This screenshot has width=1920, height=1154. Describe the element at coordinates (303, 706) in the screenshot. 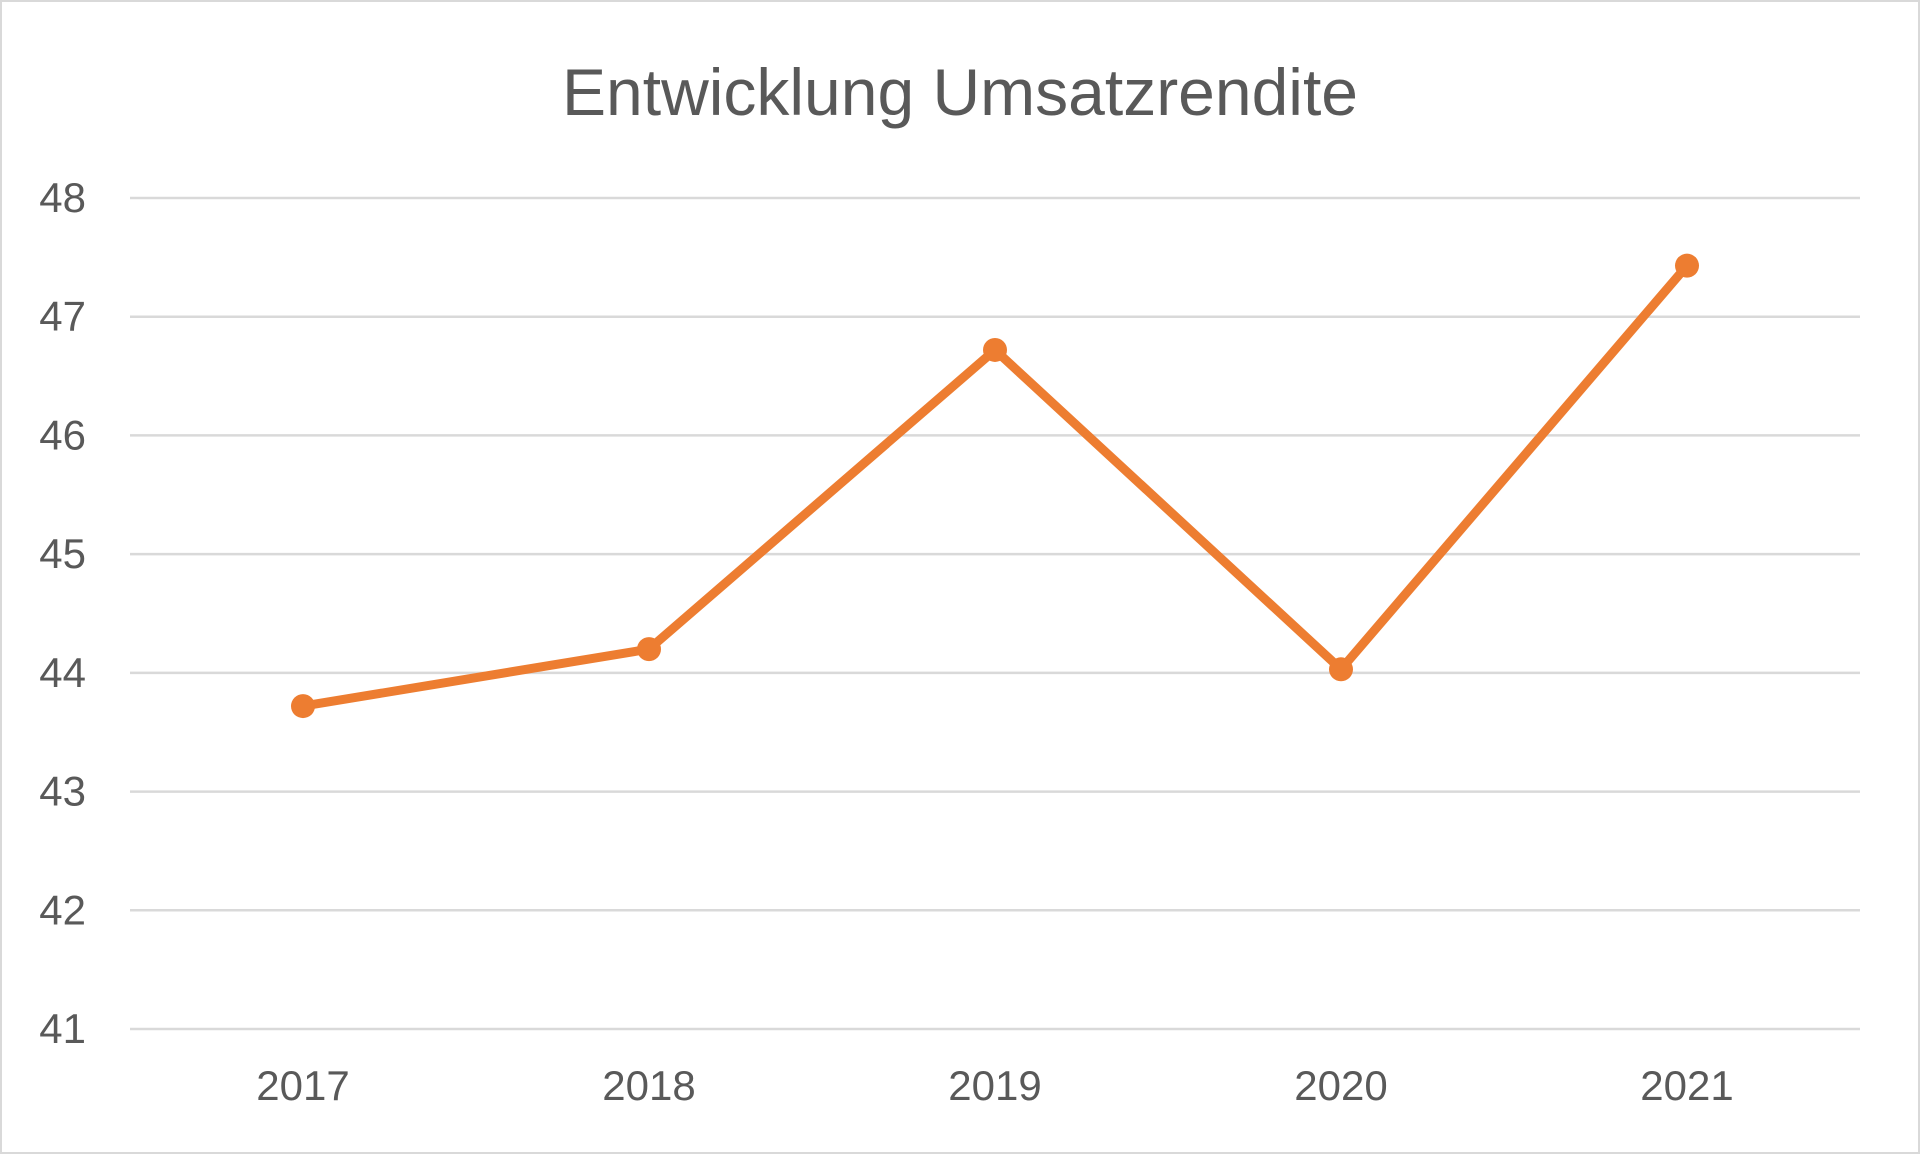

I see `data-point-2017` at that location.